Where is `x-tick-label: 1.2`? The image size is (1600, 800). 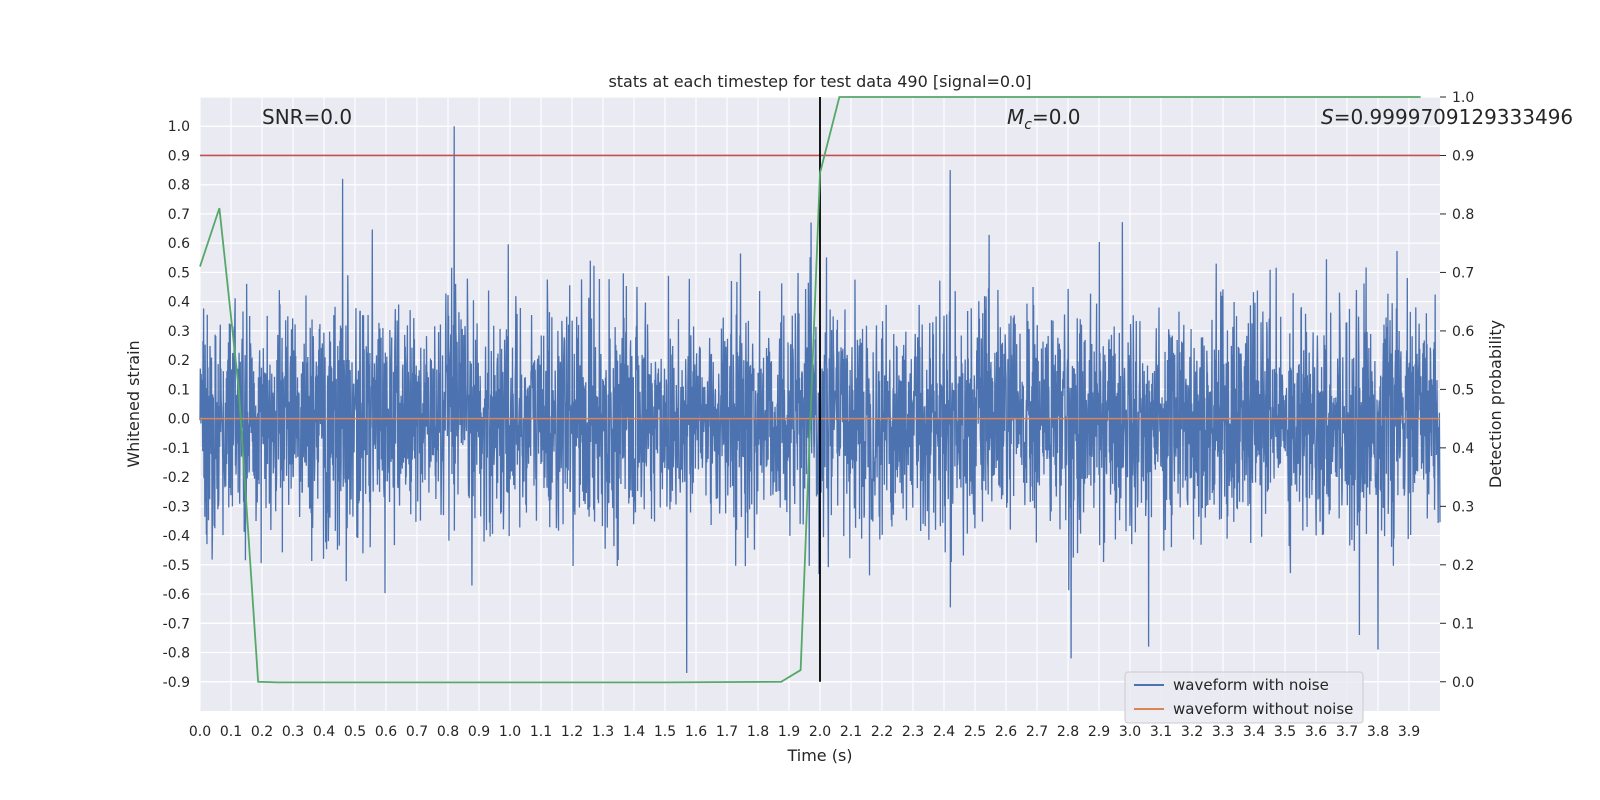 x-tick-label: 1.2 is located at coordinates (572, 732).